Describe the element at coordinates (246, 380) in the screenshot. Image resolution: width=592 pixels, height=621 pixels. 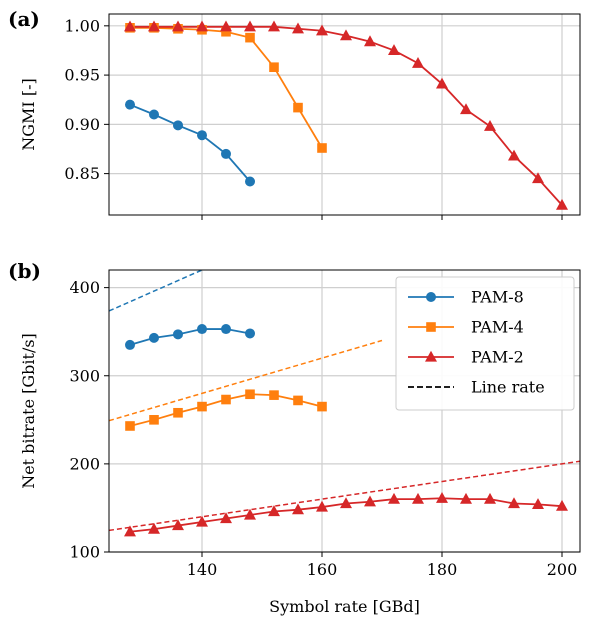
I see `line-rate-pam4` at that location.